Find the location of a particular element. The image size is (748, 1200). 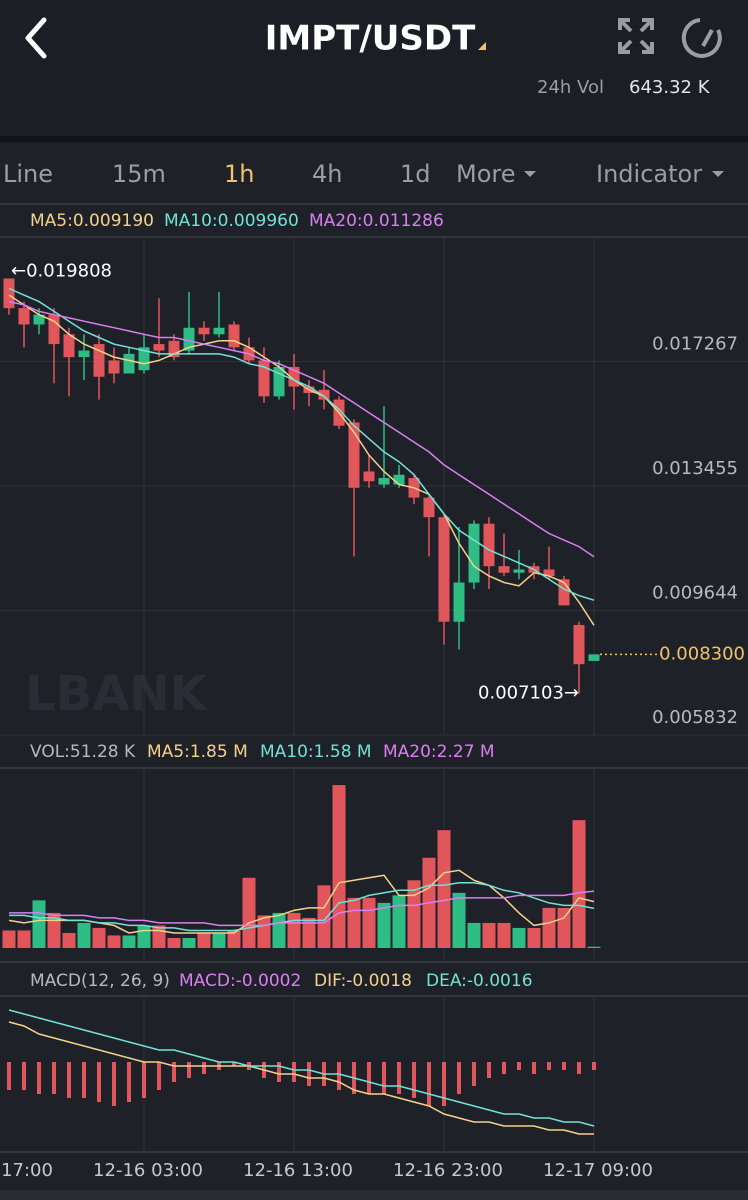

y-tick-label: 0.017267 is located at coordinates (695, 343).